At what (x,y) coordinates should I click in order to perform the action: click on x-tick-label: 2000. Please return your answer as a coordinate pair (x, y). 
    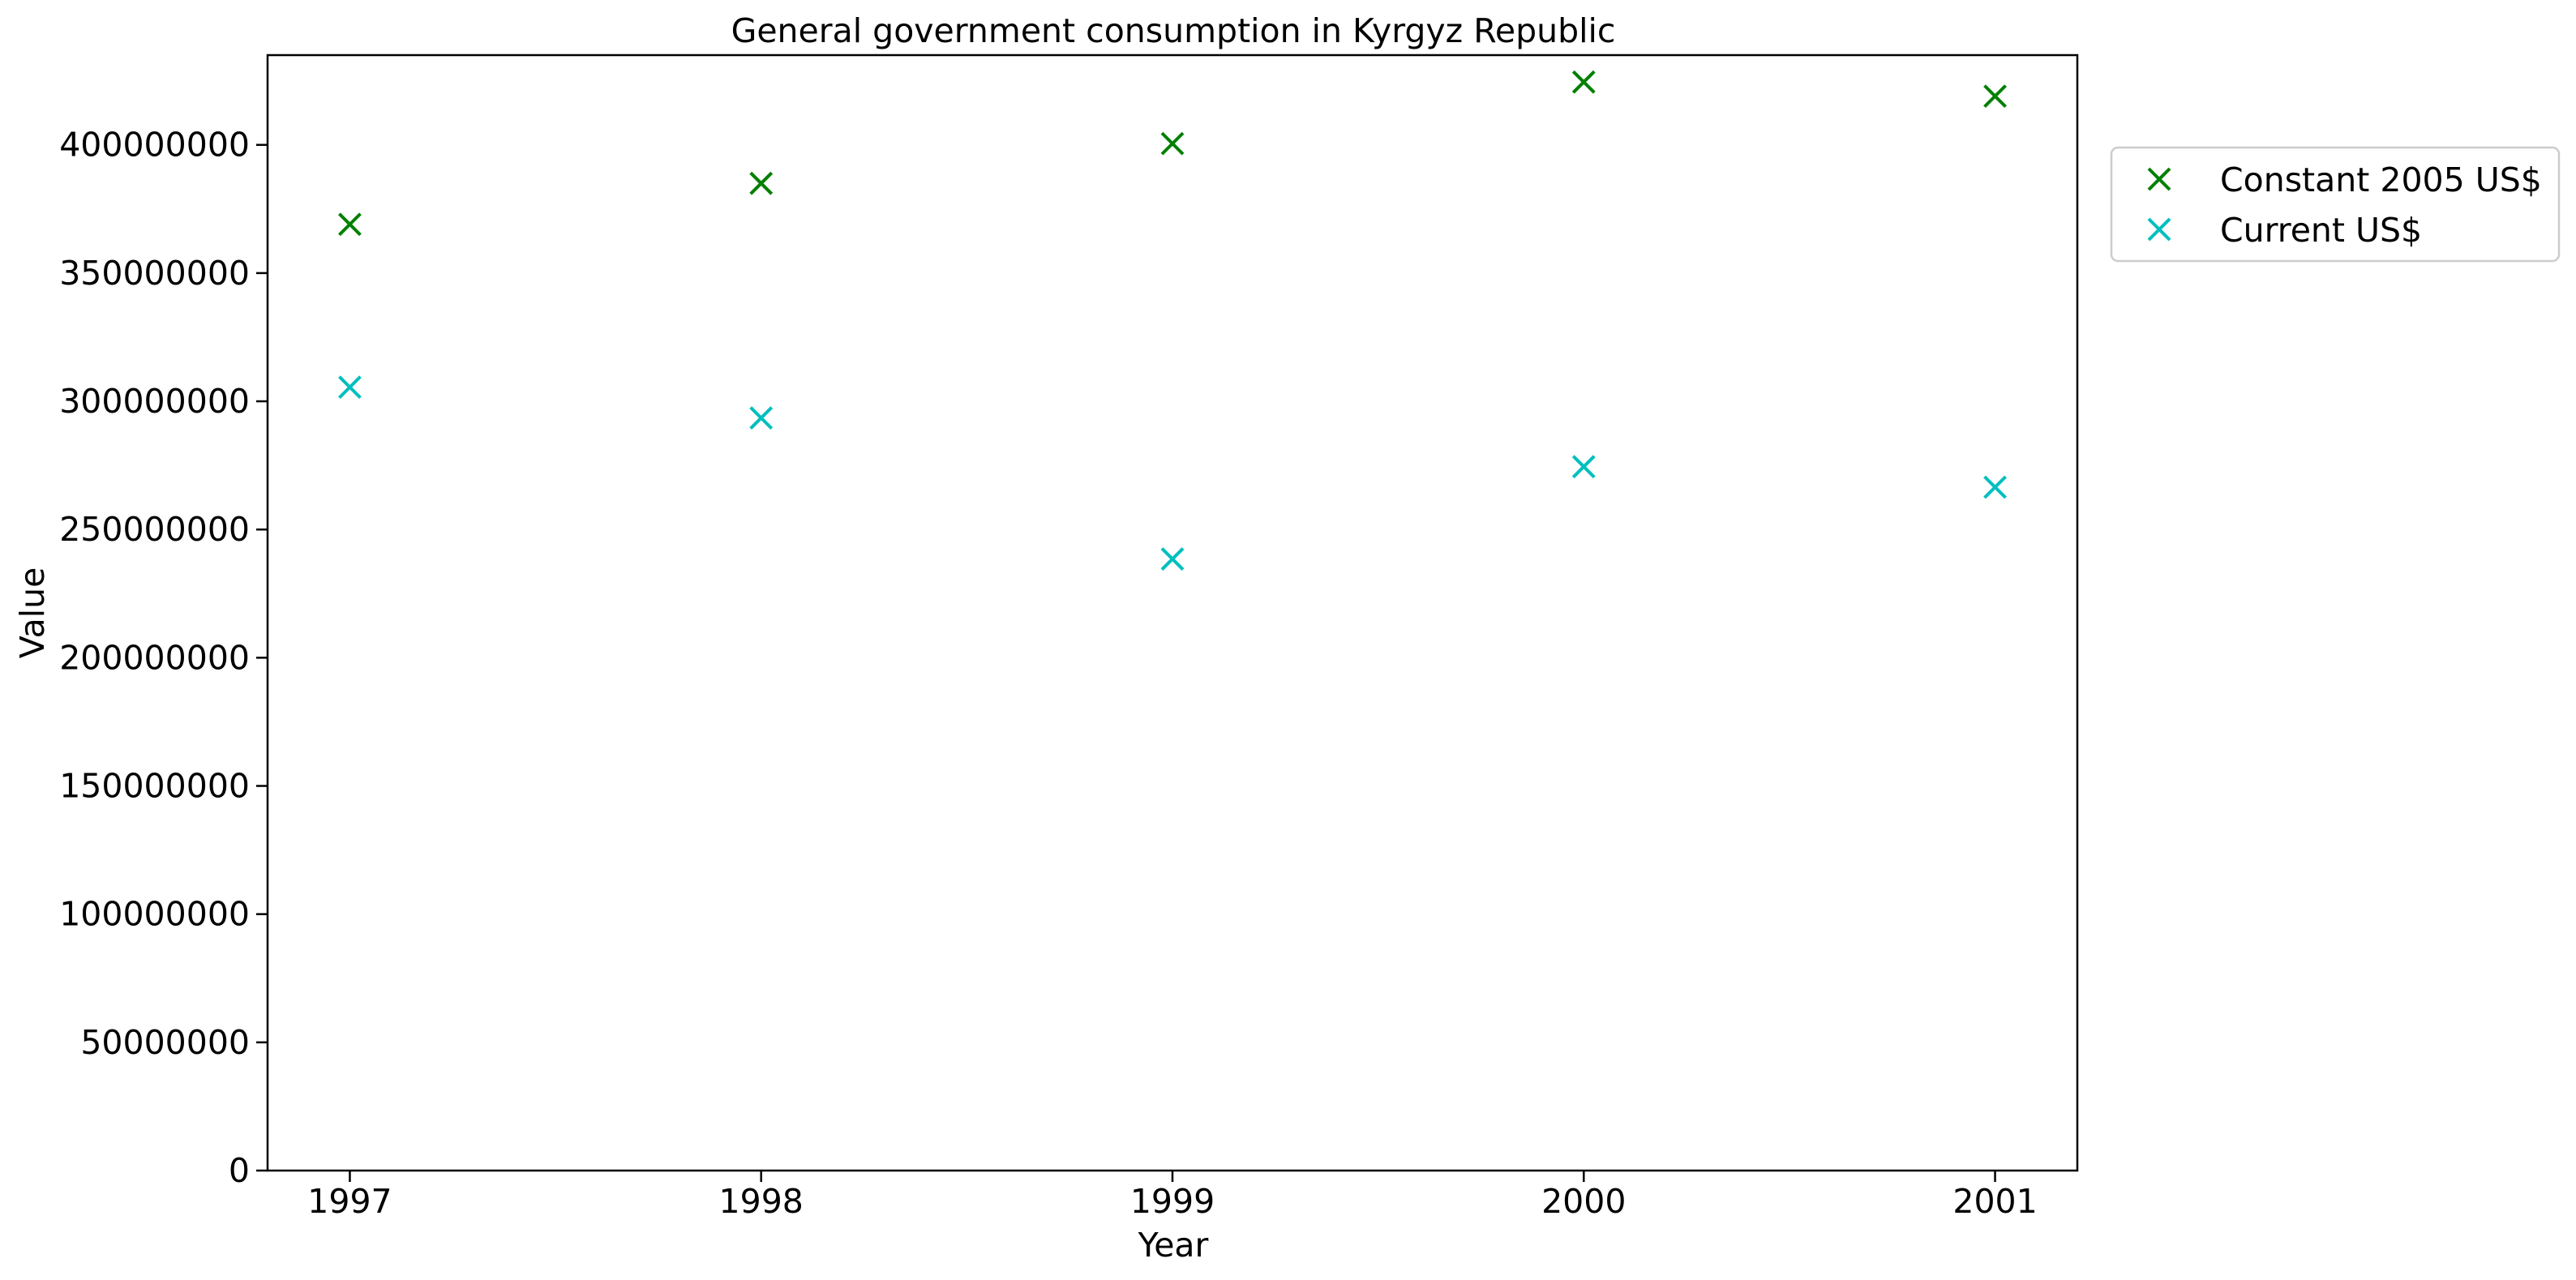
    Looking at the image, I should click on (1583, 1201).